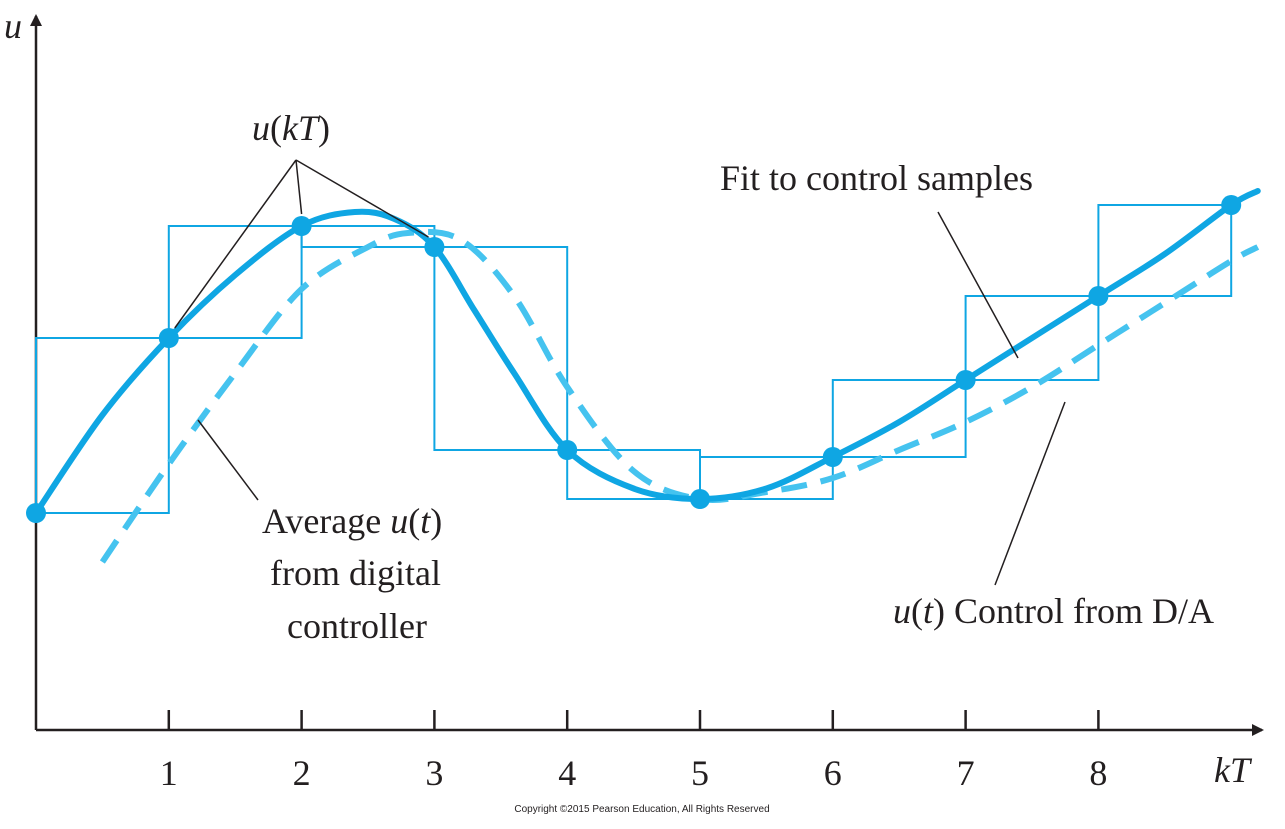 The image size is (1285, 829). What do you see at coordinates (876, 178) in the screenshot?
I see `fit-annotation: Fit to control samples` at bounding box center [876, 178].